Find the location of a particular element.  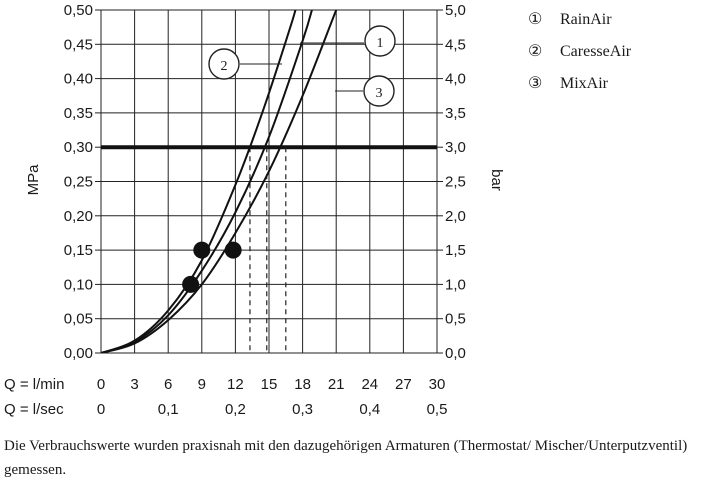

legend-marker: ② is located at coordinates (535, 51).